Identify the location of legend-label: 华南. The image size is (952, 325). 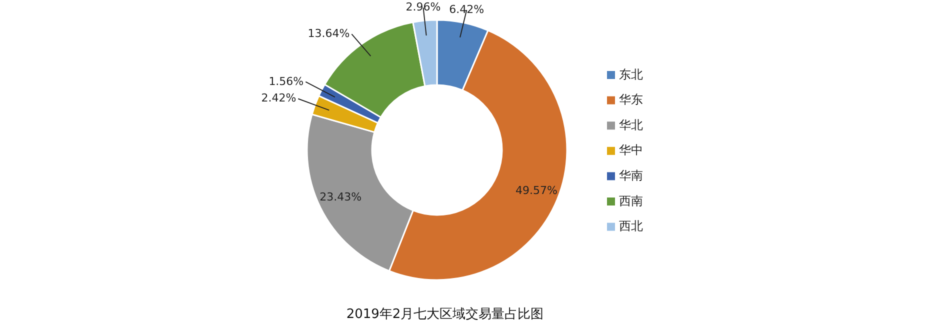
(631, 175).